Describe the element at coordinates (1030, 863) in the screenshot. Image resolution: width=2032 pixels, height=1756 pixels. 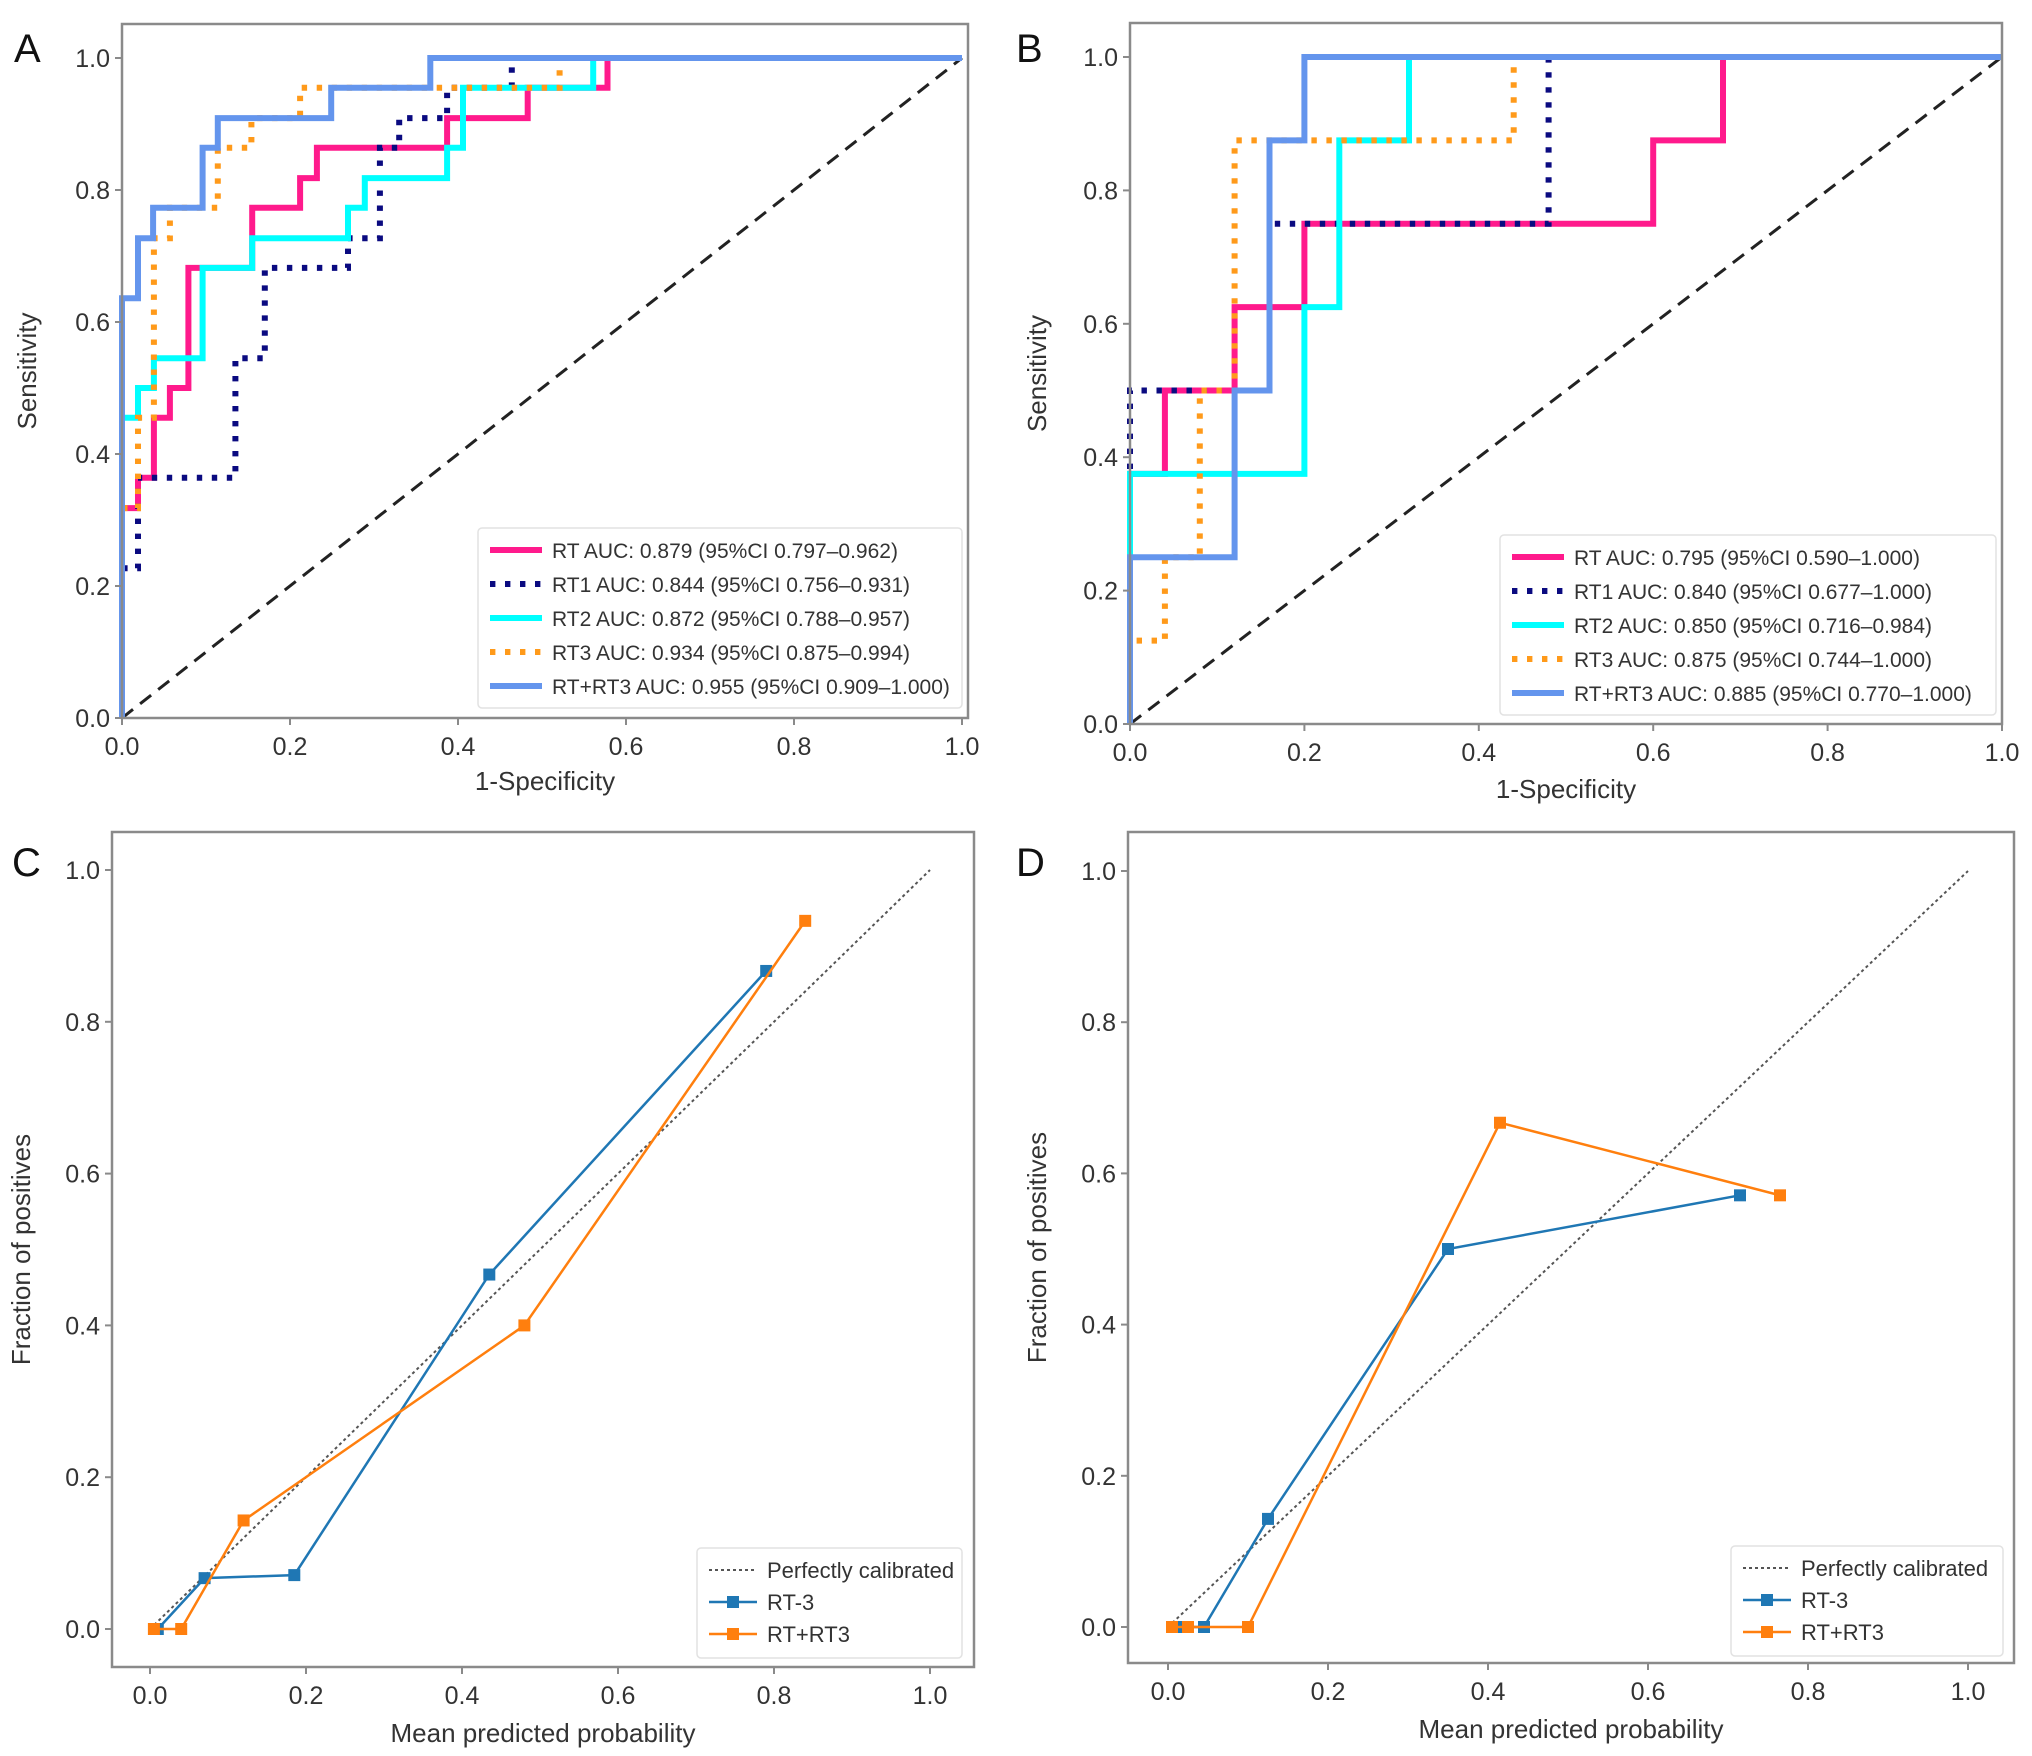
I see `panel-letter: D` at that location.